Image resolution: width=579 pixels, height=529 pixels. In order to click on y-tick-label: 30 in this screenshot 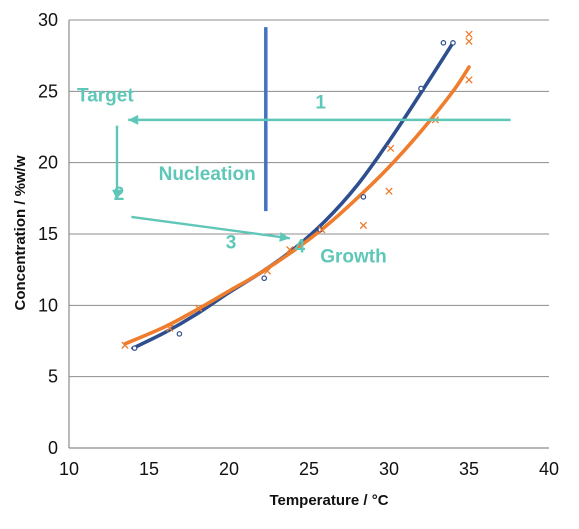, I will do `click(48, 20)`.